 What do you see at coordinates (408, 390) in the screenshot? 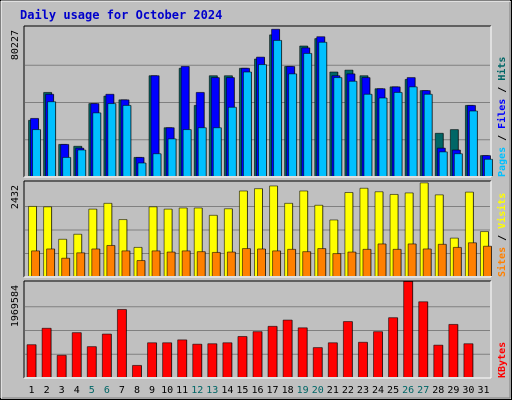
I see `day-label-26: 26` at bounding box center [408, 390].